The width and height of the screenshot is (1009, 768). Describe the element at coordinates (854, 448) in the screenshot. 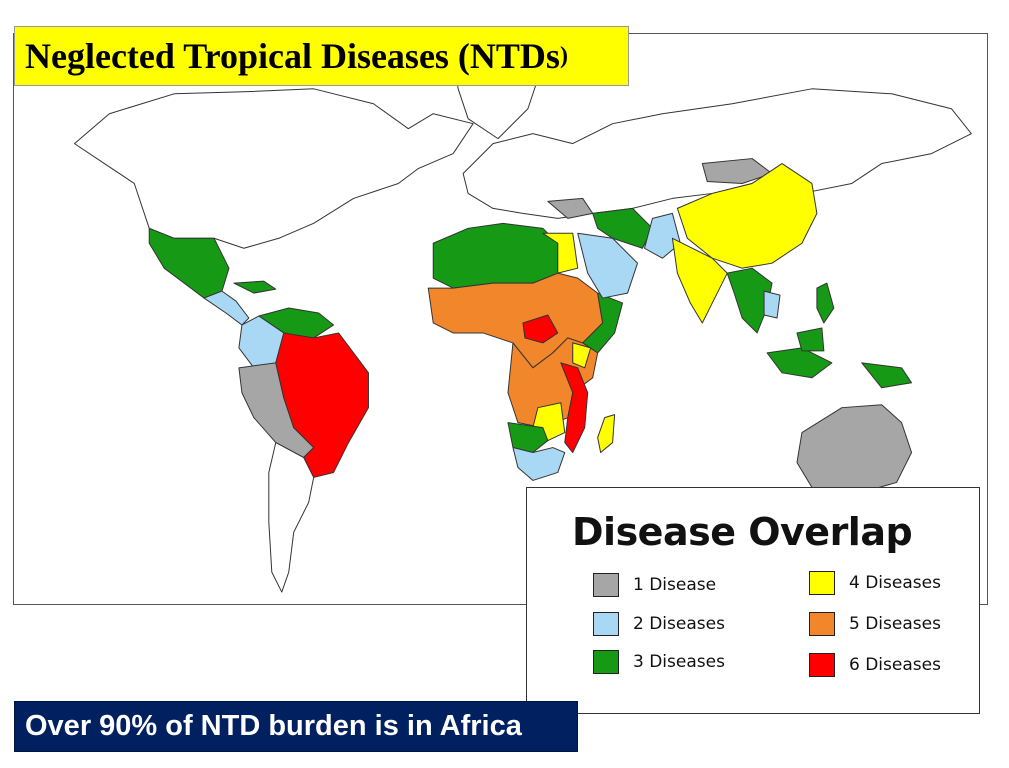

I see `region-australia` at that location.